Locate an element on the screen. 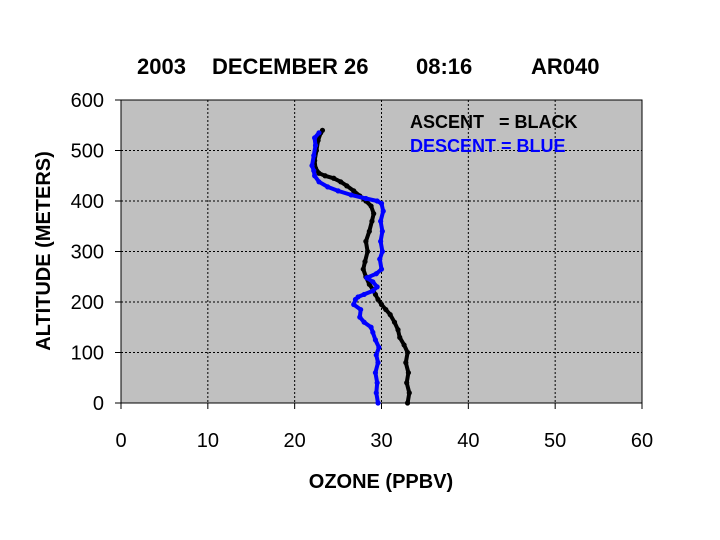  chart-title: 2003 DECEMBER 26 08:16 AR040 is located at coordinates (368, 66).